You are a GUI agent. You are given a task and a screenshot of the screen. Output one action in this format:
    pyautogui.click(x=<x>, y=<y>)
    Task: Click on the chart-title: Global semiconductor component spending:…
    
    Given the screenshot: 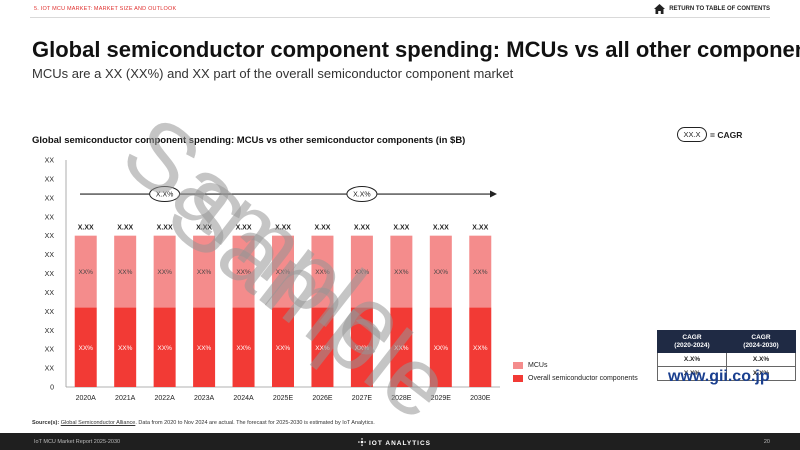 What is the action you would take?
    pyautogui.click(x=249, y=140)
    